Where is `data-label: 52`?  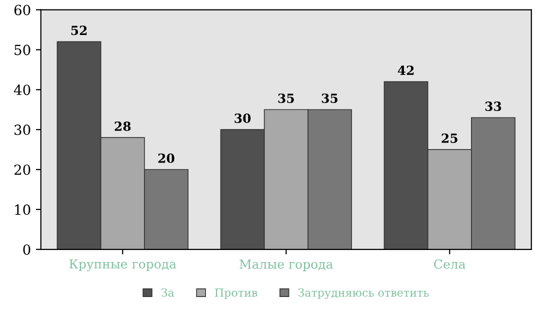 data-label: 52 is located at coordinates (79, 31).